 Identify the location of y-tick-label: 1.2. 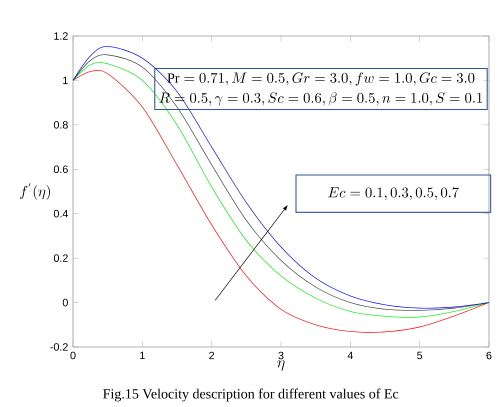
(61, 36).